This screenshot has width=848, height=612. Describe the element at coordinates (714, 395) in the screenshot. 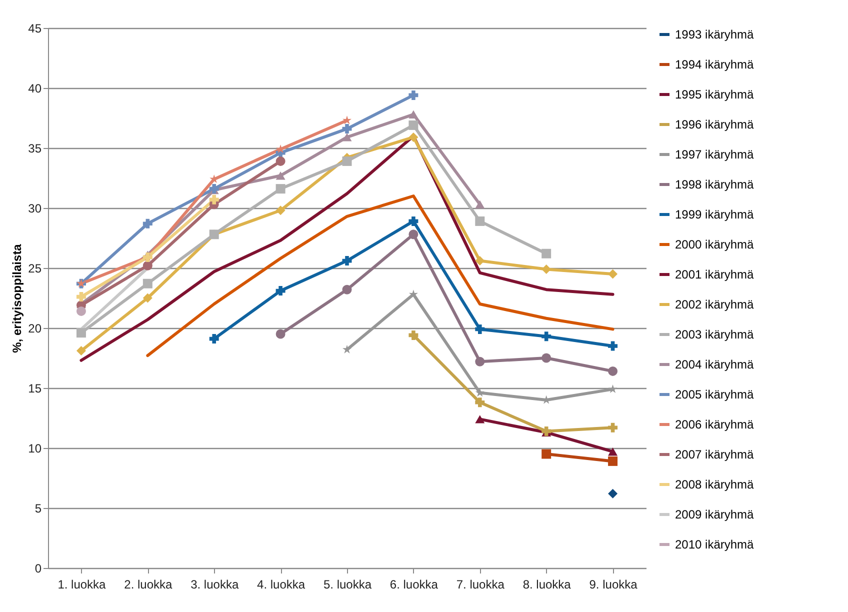

I see `legend-label: 2005 ikäryhmä` at that location.